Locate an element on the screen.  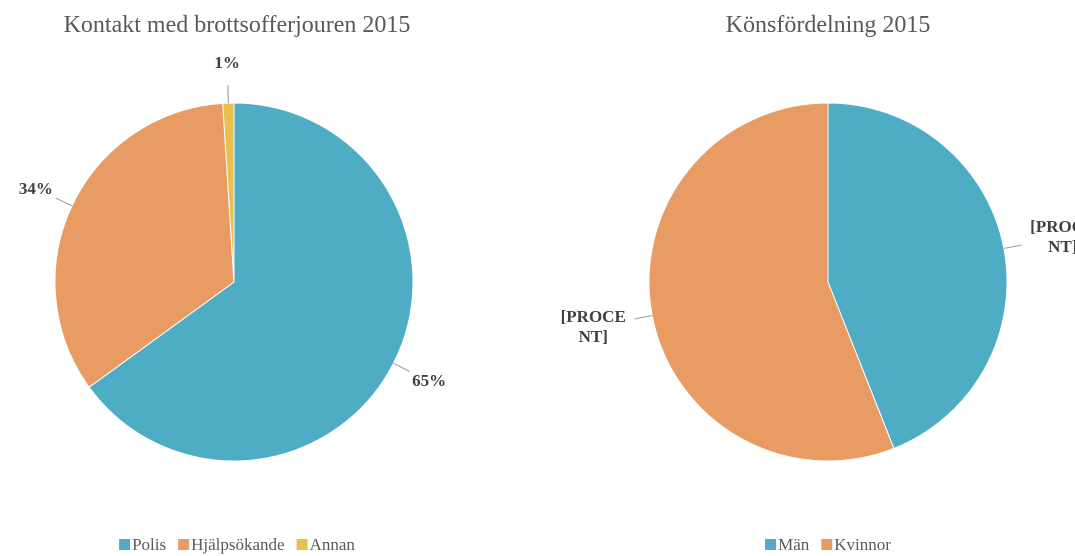
data-label: 1% is located at coordinates (227, 63).